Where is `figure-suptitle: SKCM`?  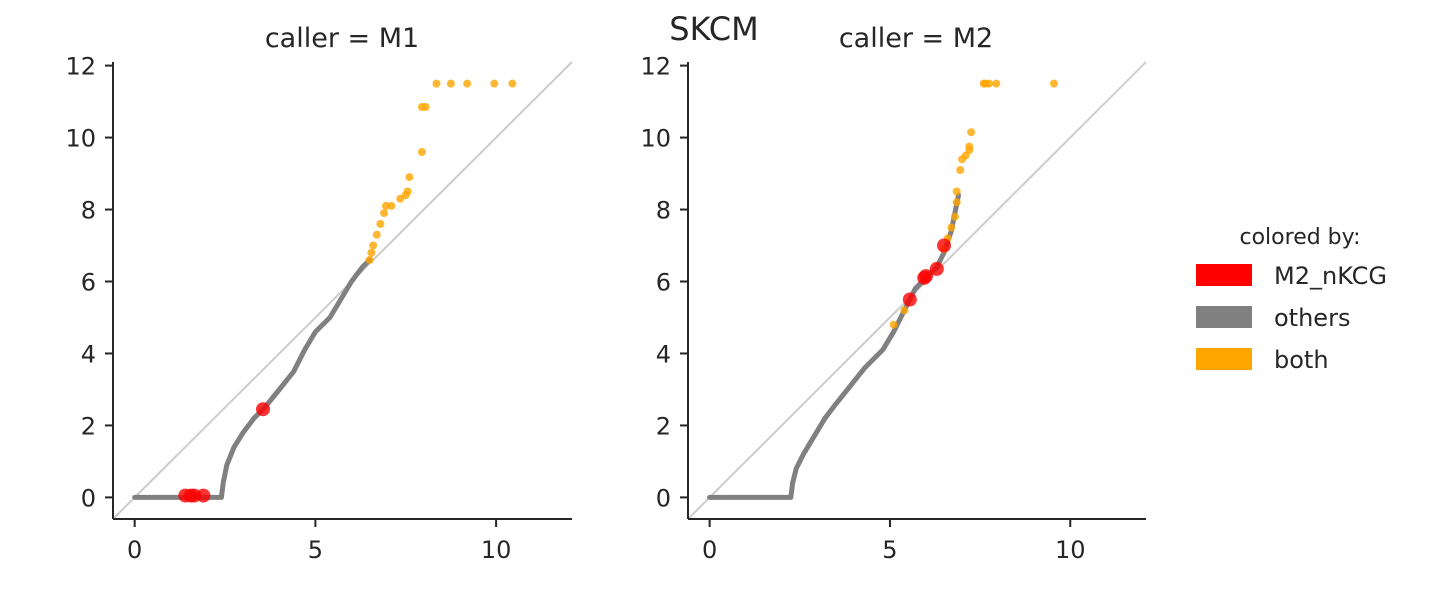 figure-suptitle: SKCM is located at coordinates (714, 29).